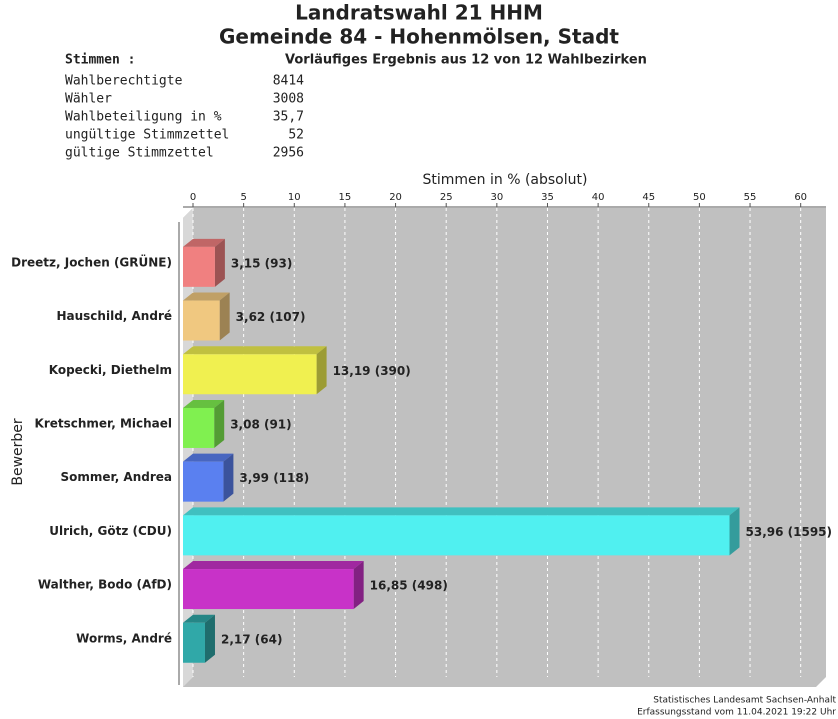  Describe the element at coordinates (395, 197) in the screenshot. I see `x-tick-label: 20` at that location.